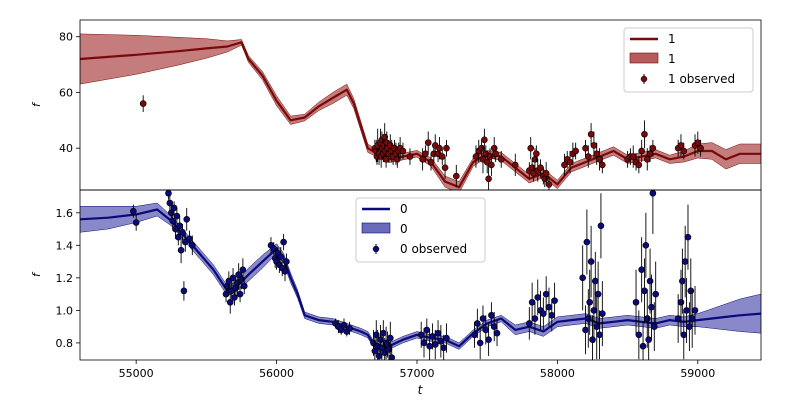 The image size is (800, 400). I want to click on top-ylabel: f, so click(36, 104).